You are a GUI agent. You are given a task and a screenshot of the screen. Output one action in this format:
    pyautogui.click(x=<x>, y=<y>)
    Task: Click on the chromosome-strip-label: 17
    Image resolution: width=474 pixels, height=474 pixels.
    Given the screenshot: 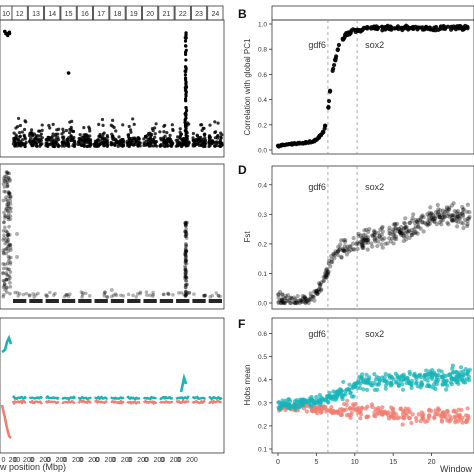 What is the action you would take?
    pyautogui.click(x=101, y=14)
    